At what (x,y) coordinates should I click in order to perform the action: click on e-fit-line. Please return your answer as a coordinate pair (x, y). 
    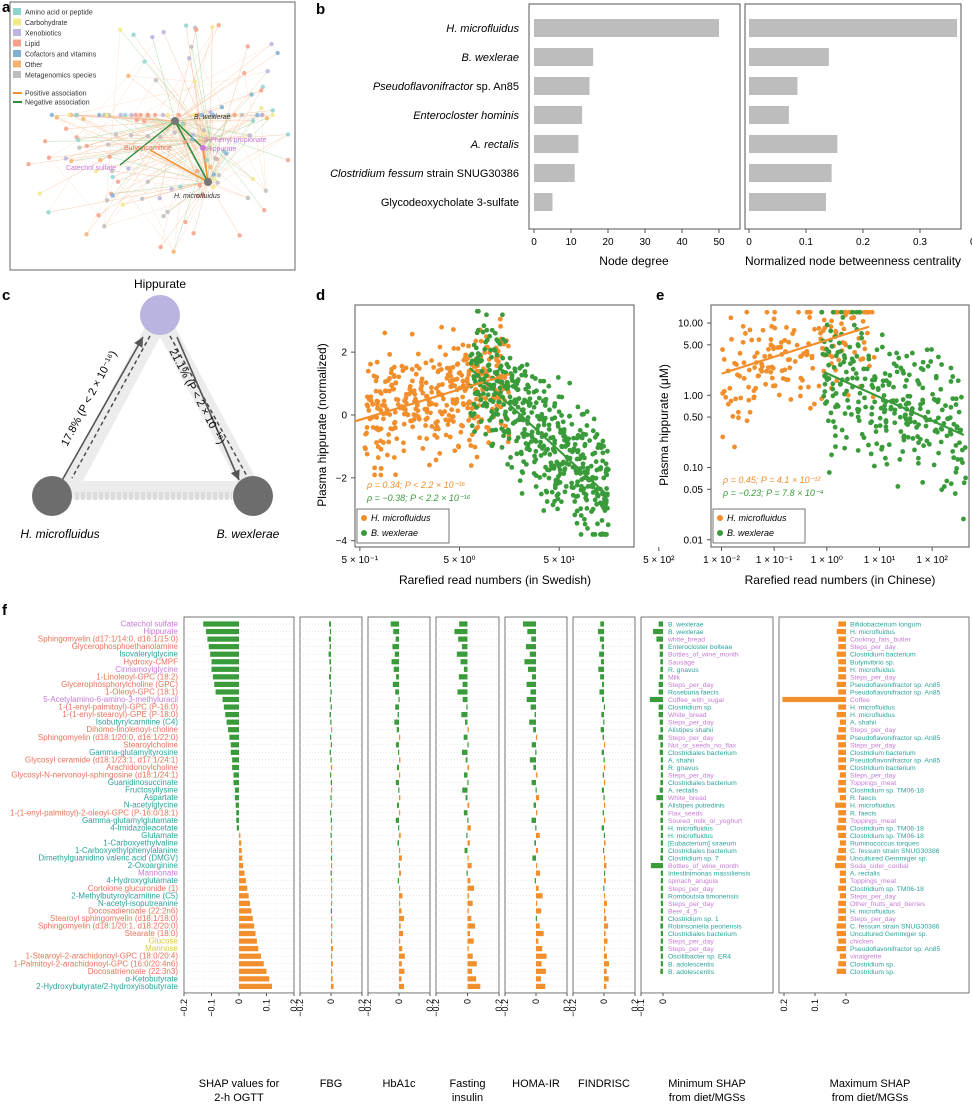
    Looking at the image, I should click on (894, 404).